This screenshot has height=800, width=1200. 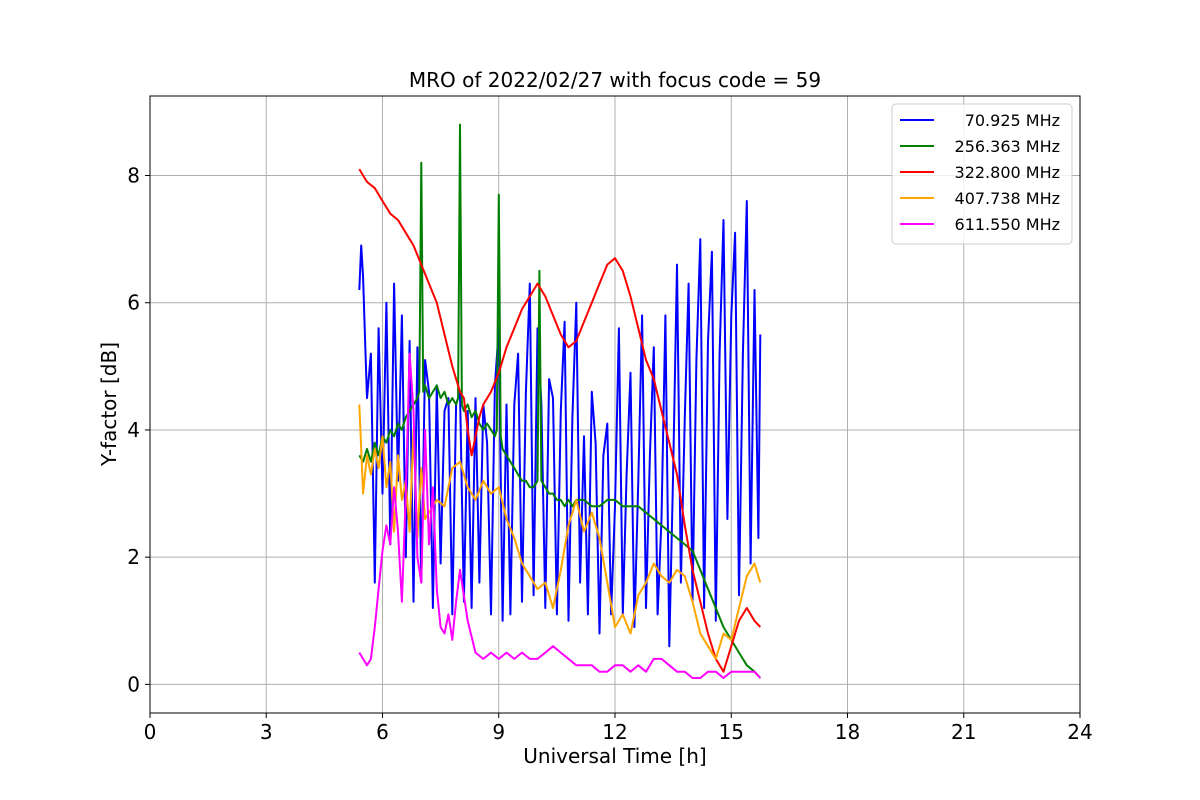 What do you see at coordinates (614, 732) in the screenshot?
I see `x-tick-label: 12` at bounding box center [614, 732].